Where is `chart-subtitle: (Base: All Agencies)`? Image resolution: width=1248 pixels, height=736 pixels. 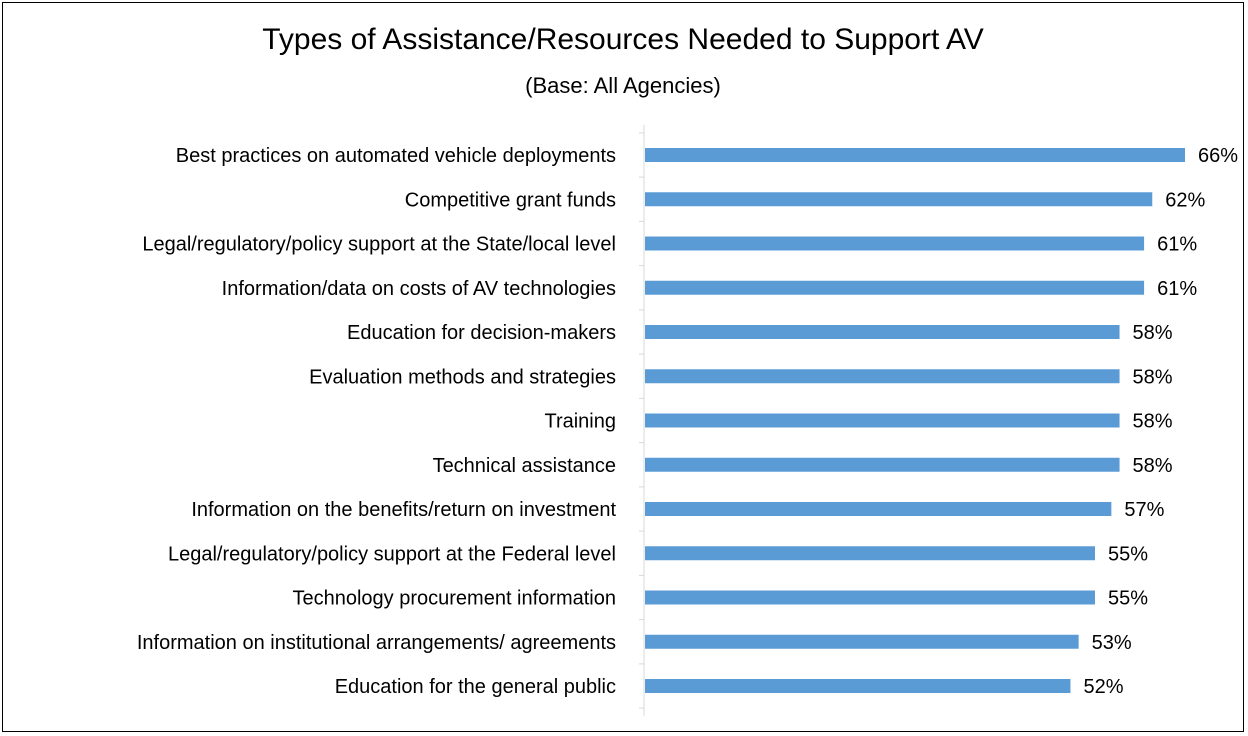
chart-subtitle: (Base: All Agencies) is located at coordinates (623, 85).